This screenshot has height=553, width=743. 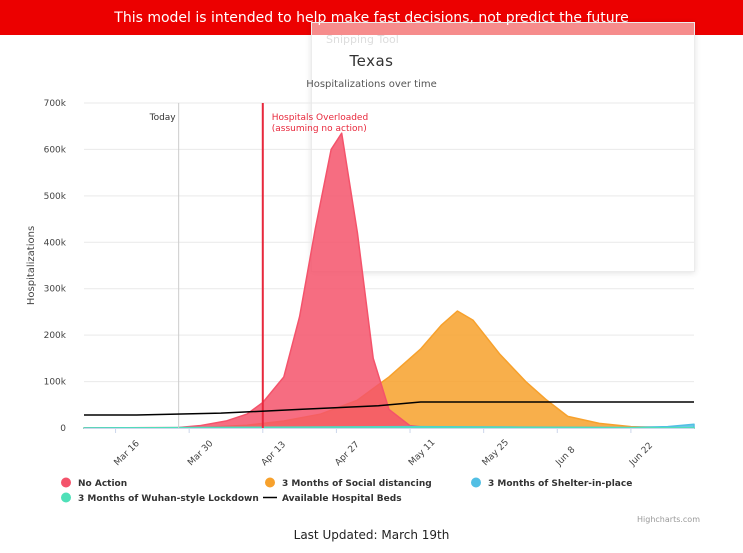 What do you see at coordinates (320, 118) in the screenshot?
I see `overload-label: Hospitals Overloaded` at bounding box center [320, 118].